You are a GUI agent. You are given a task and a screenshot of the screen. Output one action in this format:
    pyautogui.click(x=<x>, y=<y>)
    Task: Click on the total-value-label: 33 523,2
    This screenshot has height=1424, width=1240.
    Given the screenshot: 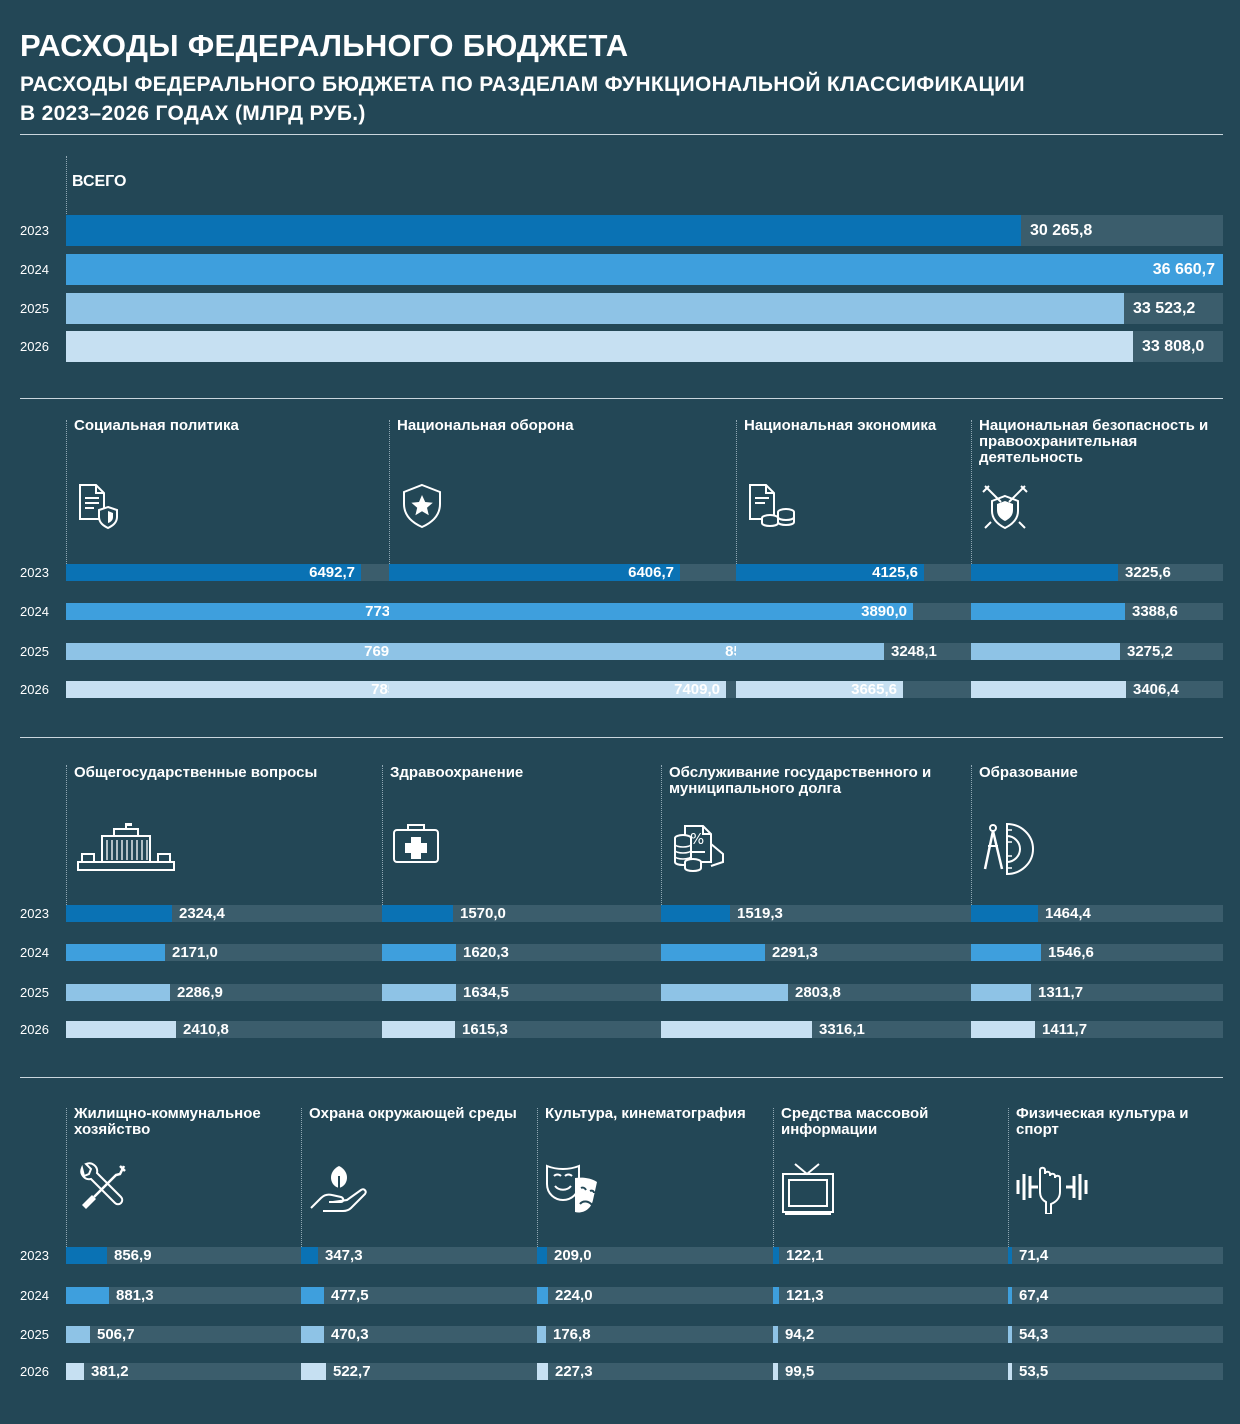 What is the action you would take?
    pyautogui.click(x=1164, y=308)
    